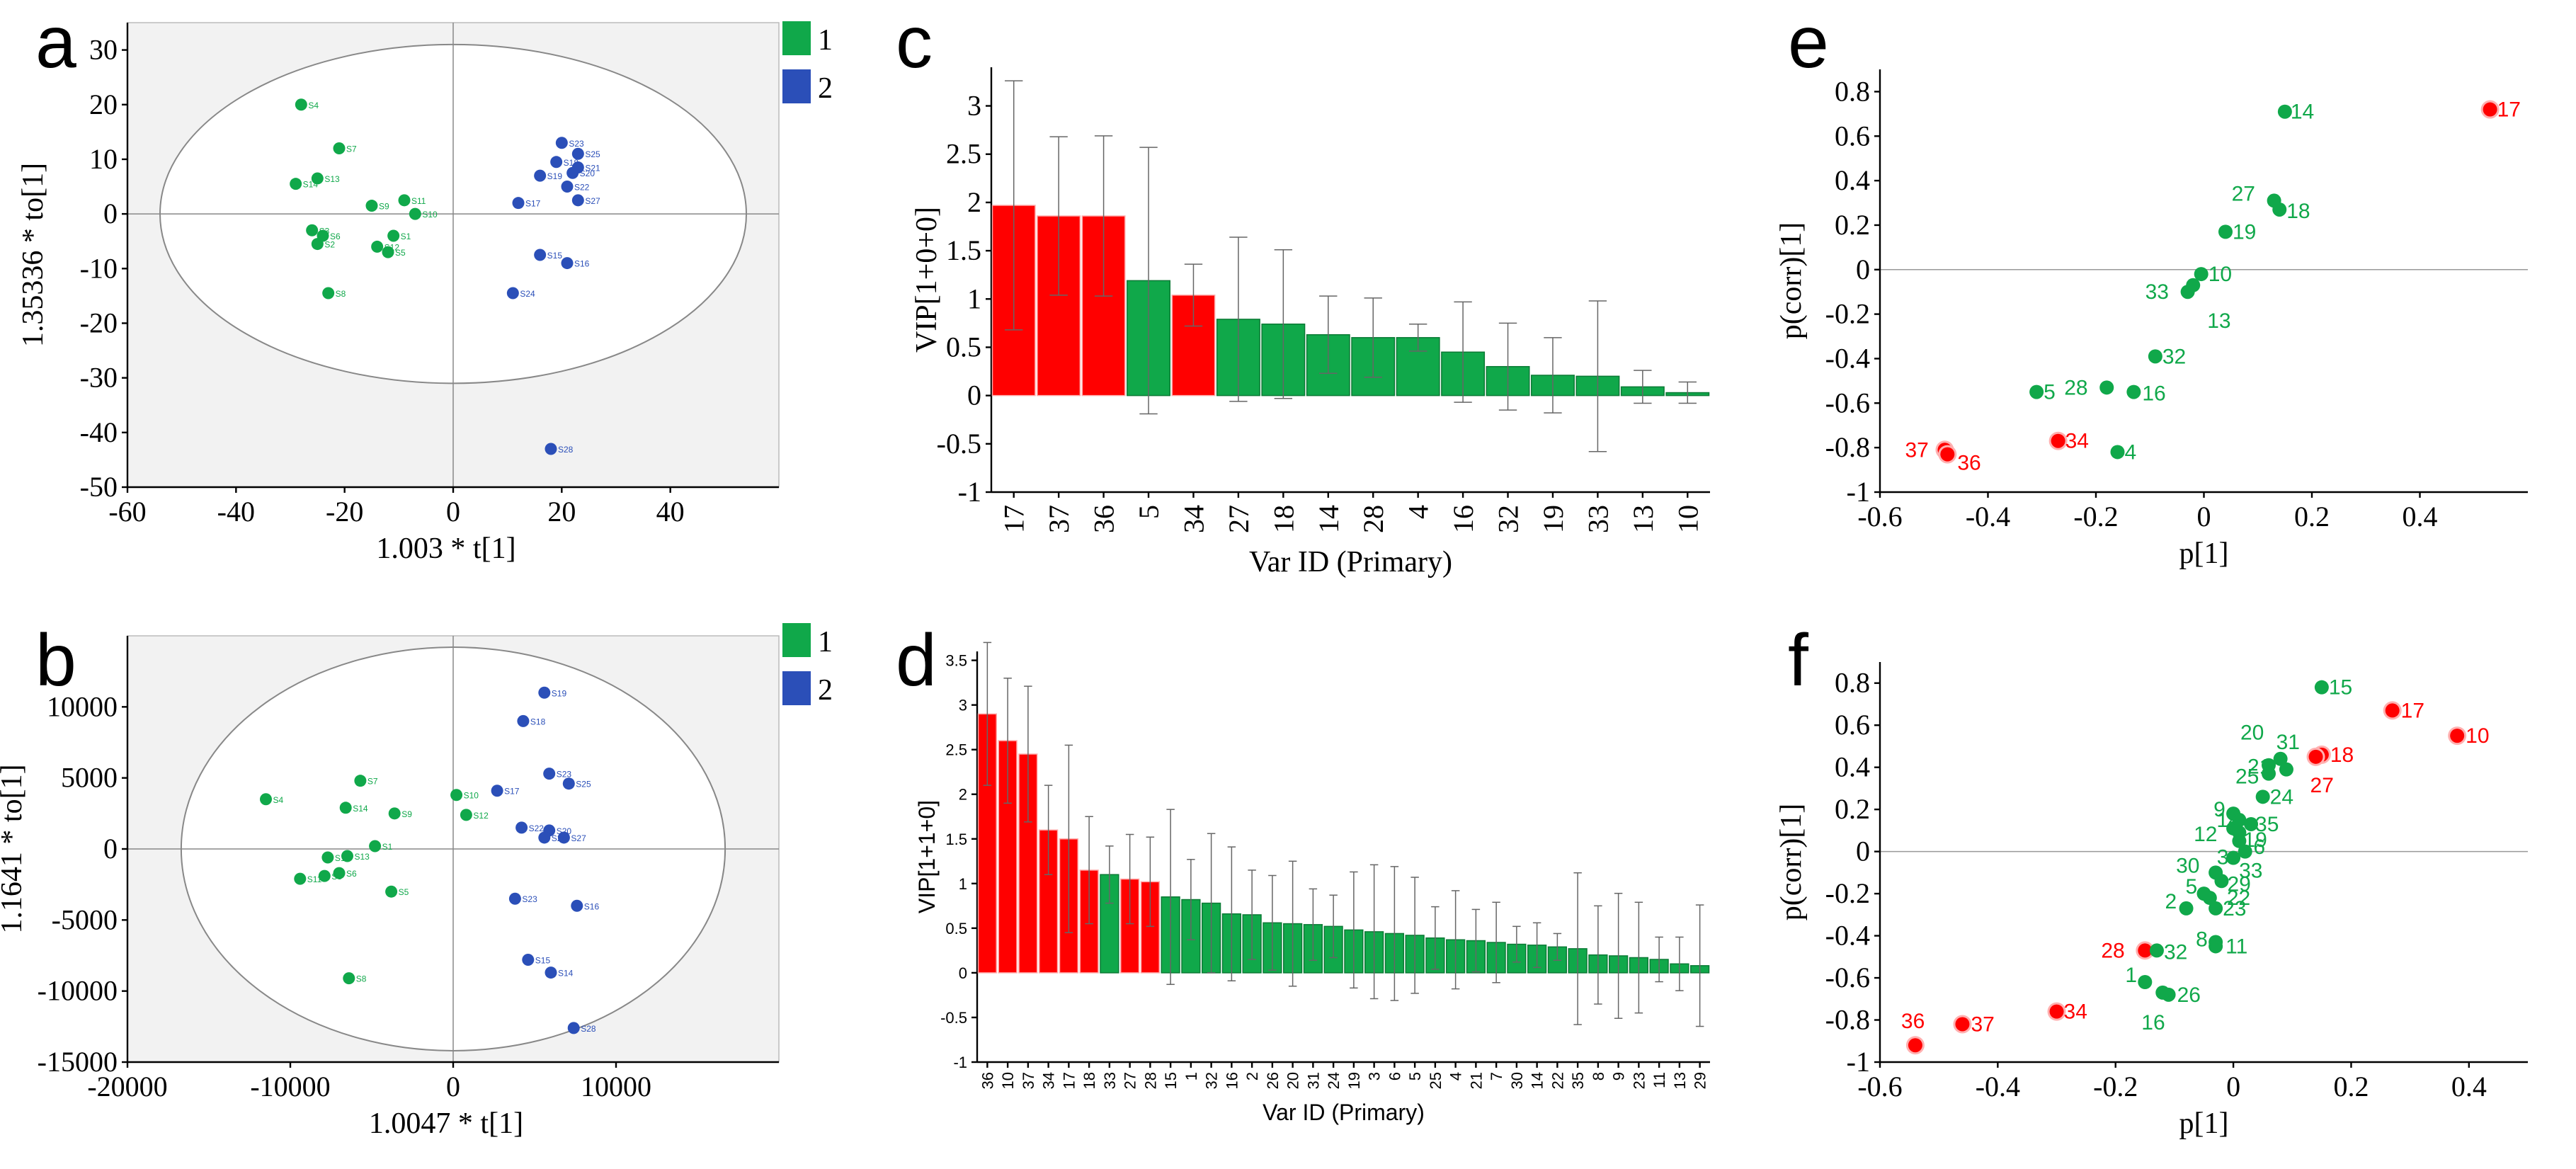 Image resolution: width=2576 pixels, height=1169 pixels. What do you see at coordinates (1808, 42) in the screenshot?
I see `panel-label-e: e` at bounding box center [1808, 42].